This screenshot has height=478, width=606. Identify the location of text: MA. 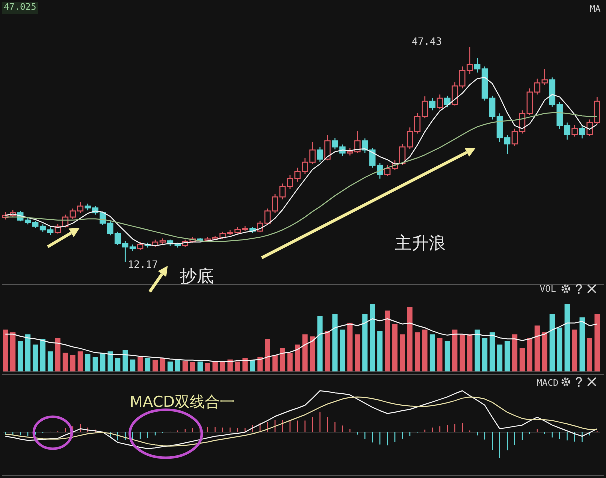
(596, 10).